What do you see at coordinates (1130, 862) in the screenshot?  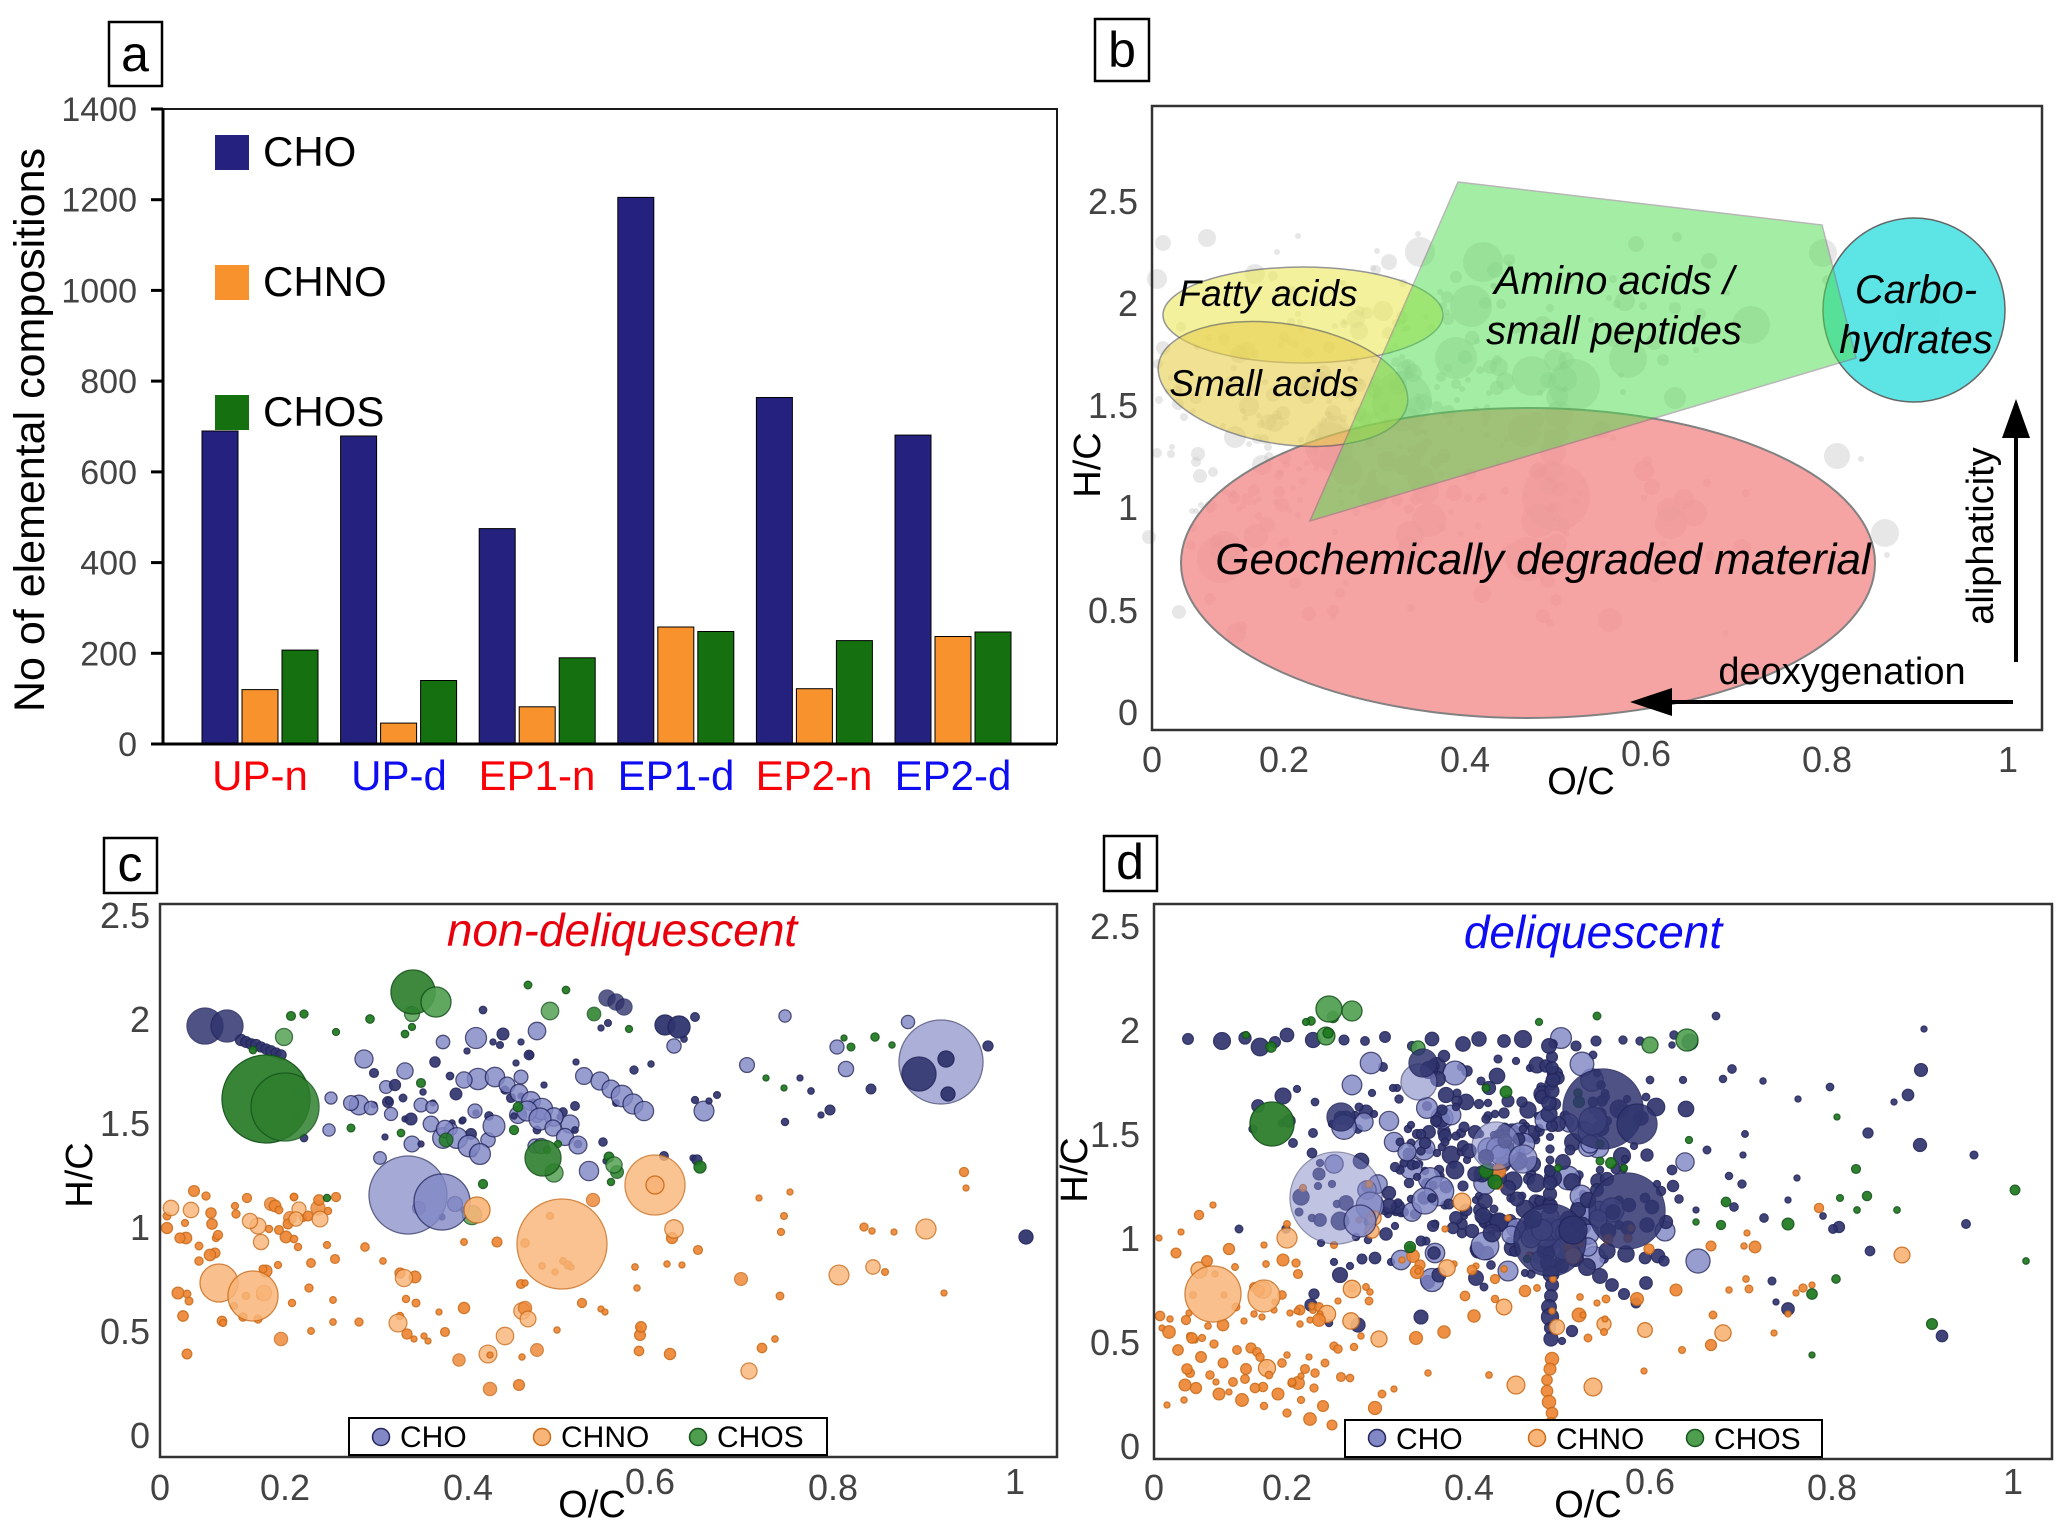 I see `svg-text: d` at bounding box center [1130, 862].